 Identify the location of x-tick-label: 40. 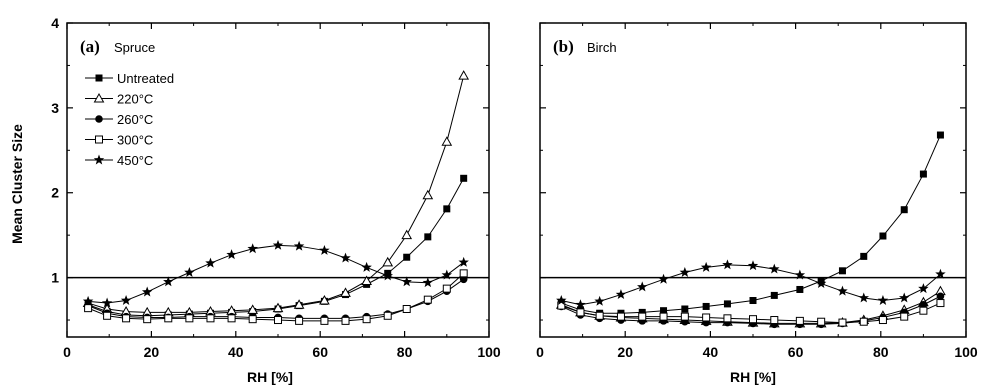
(711, 352).